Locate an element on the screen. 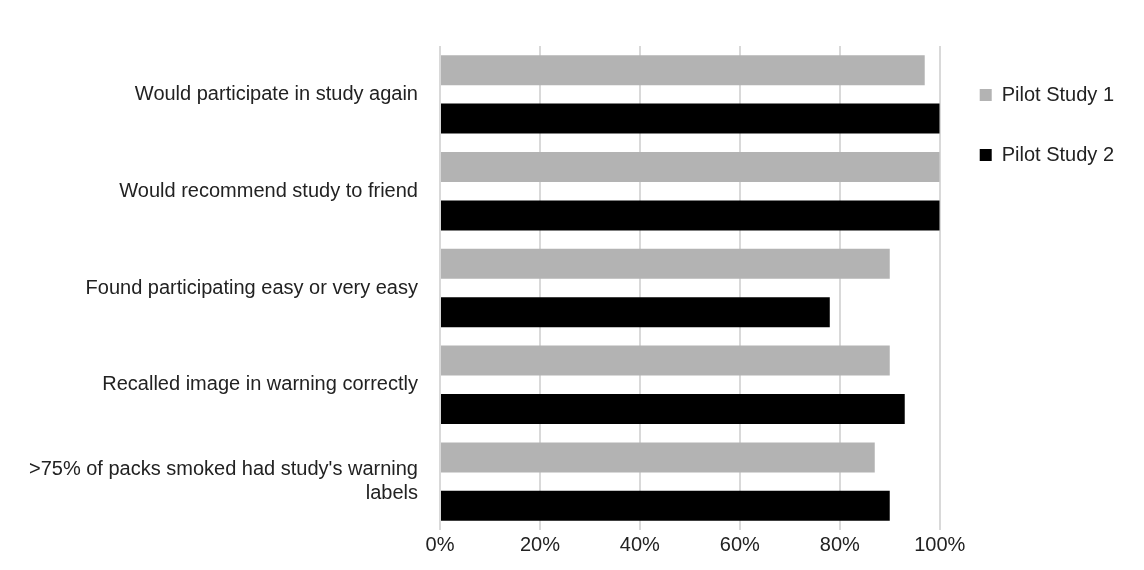 The height and width of the screenshot is (570, 1144). x-tick-label: 0% is located at coordinates (440, 543).